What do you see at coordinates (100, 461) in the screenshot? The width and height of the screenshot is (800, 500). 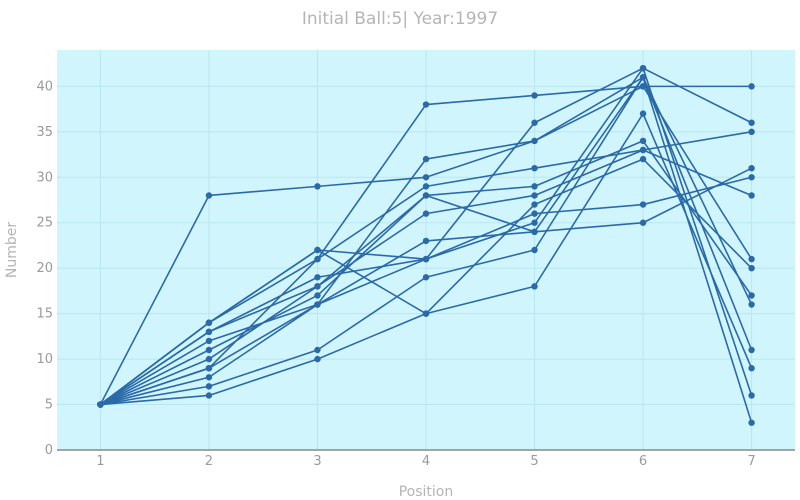 I see `x-tick-label: 1` at bounding box center [100, 461].